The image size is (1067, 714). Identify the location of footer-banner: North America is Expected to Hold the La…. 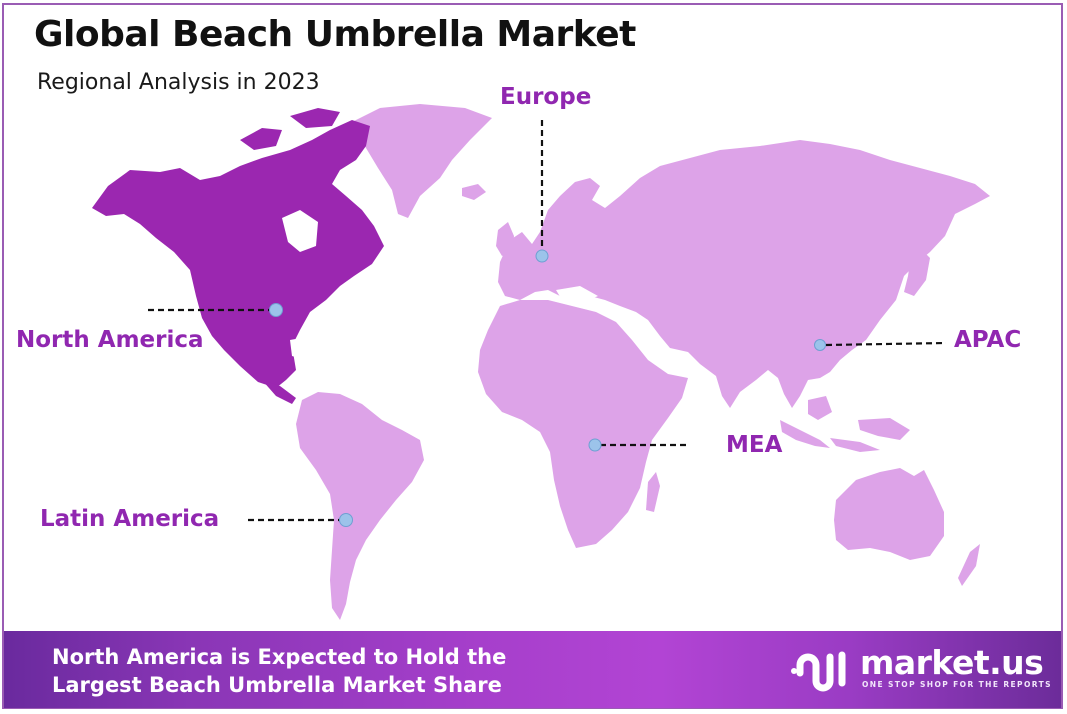
(532, 669).